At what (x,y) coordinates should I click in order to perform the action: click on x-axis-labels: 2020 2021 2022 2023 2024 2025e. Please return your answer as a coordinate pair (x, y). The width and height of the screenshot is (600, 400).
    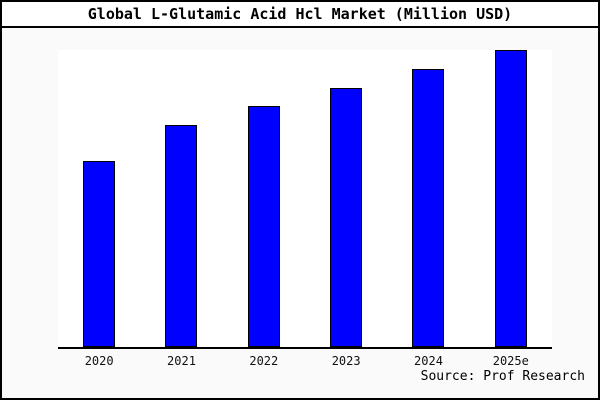
    Looking at the image, I should click on (305, 361).